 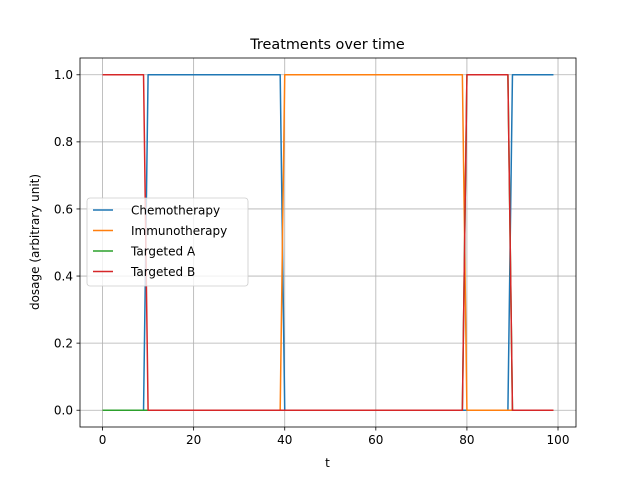 What do you see at coordinates (63, 411) in the screenshot?
I see `y-tick-label: 0.0` at bounding box center [63, 411].